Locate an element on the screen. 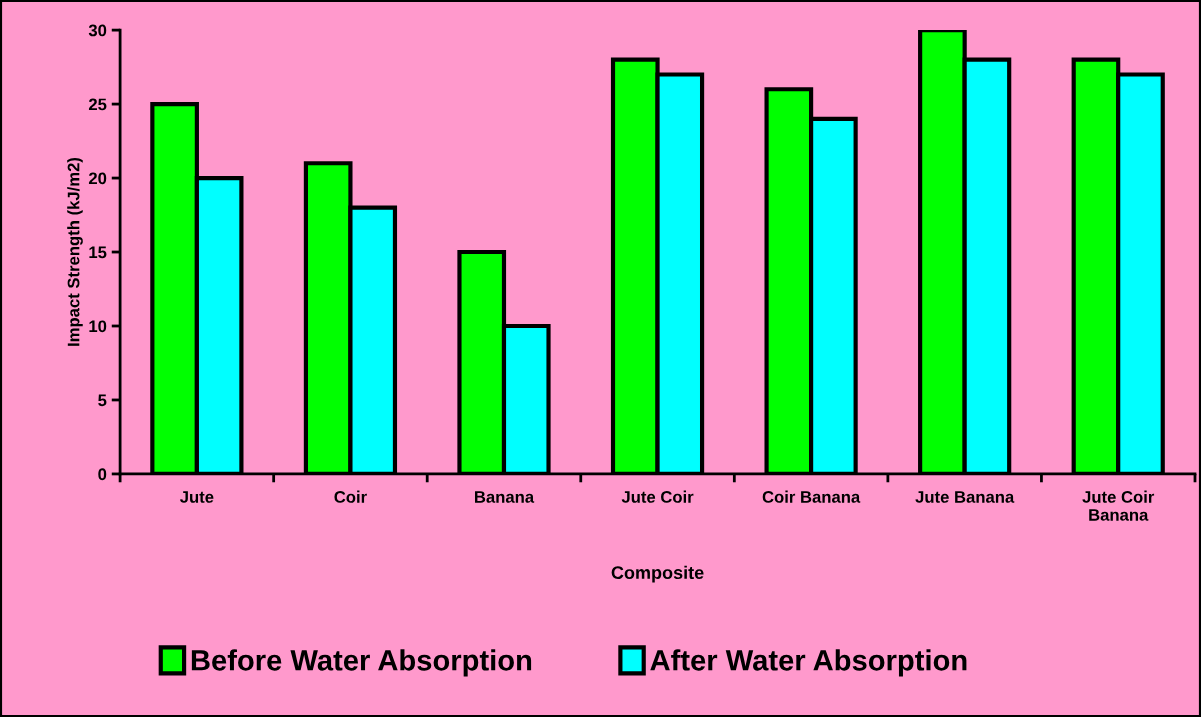 The image size is (1201, 717). x-tick-label: Coir is located at coordinates (350, 496).